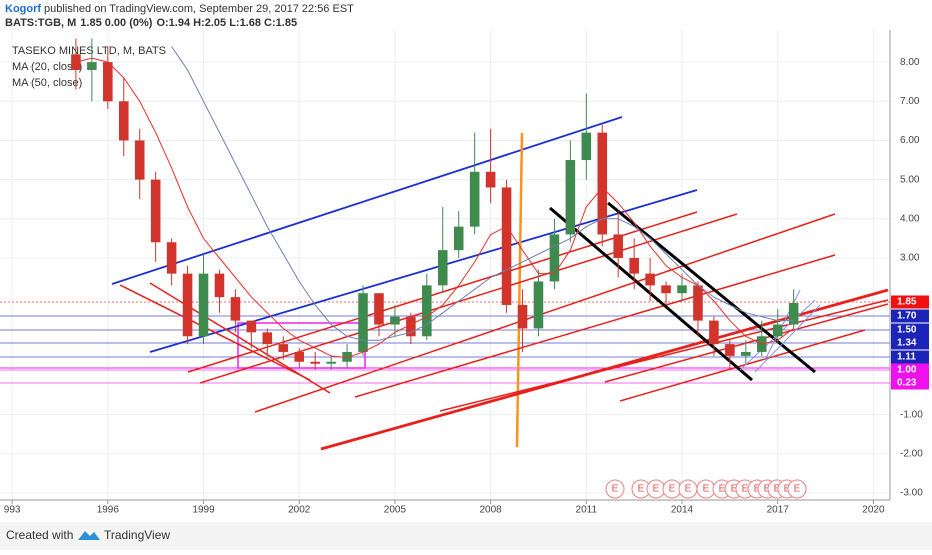 This screenshot has height=555, width=932. Describe the element at coordinates (907, 343) in the screenshot. I see `price-tag-label: 1.34` at that location.